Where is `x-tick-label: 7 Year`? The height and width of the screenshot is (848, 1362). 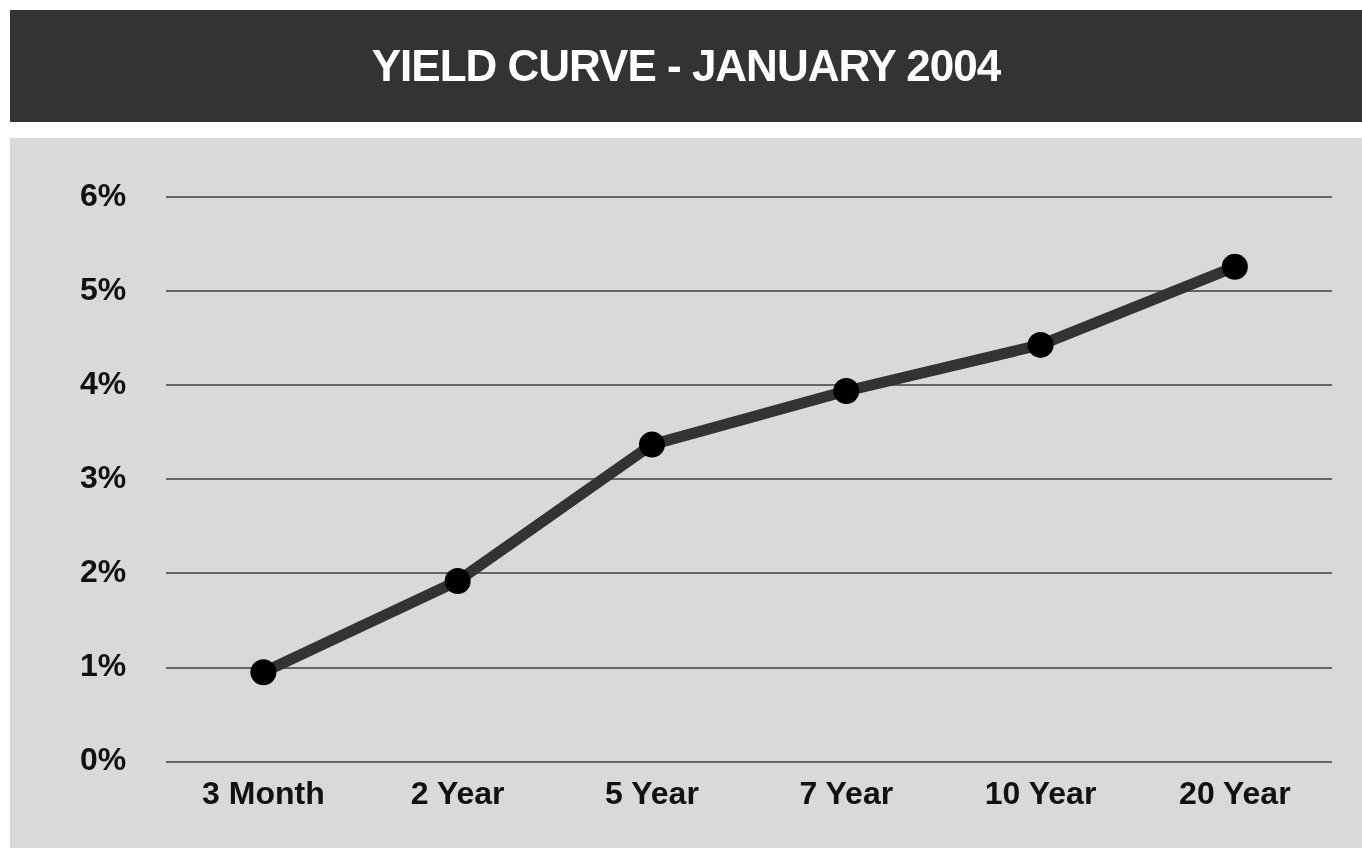
x-tick-label: 7 Year is located at coordinates (846, 792).